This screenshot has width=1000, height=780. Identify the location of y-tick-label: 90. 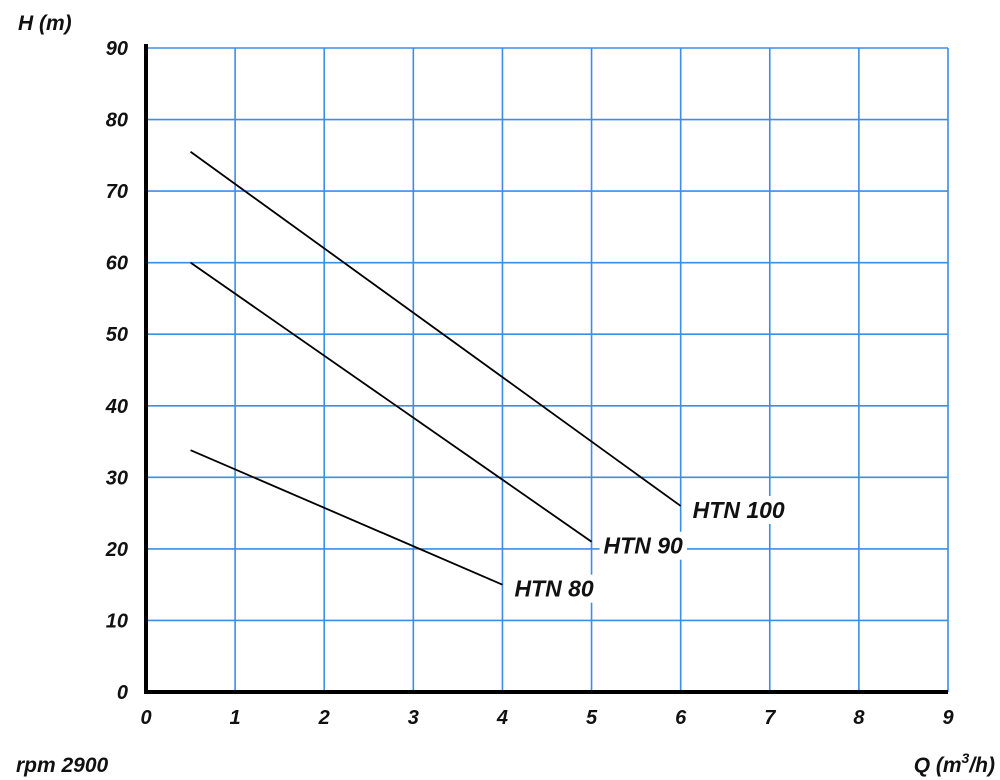
(117, 49).